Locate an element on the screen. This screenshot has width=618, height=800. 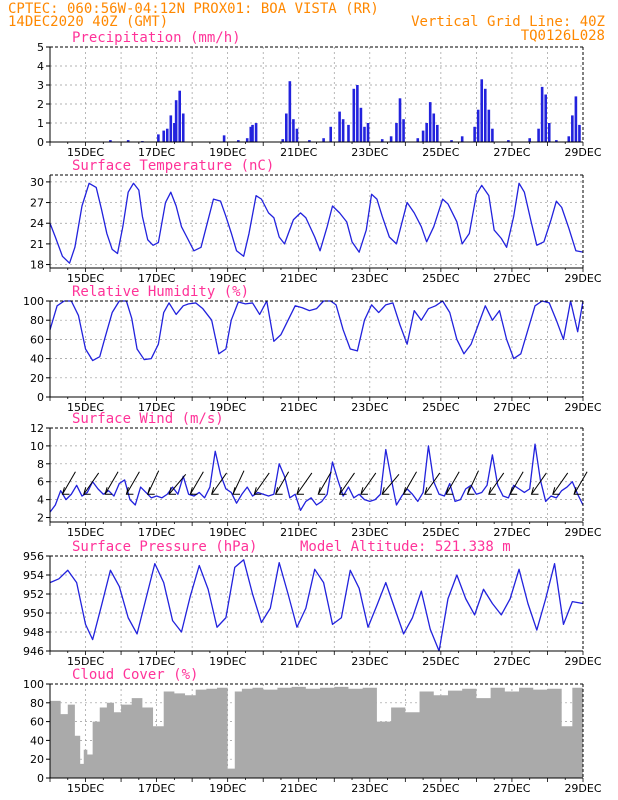
precip-ytick-label: 1 is located at coordinates (40, 123).